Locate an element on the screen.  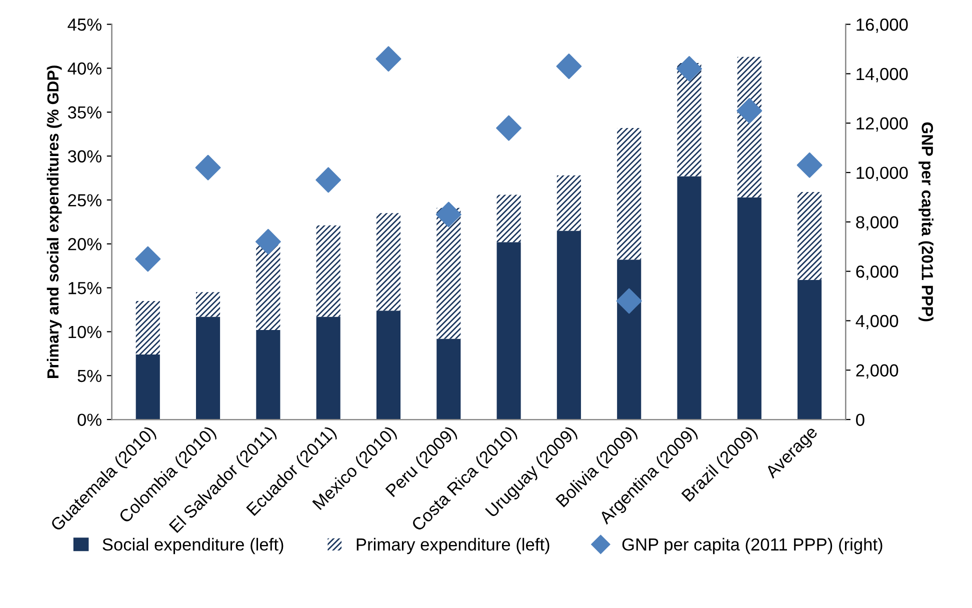
y2-tick-label: 12,000 is located at coordinates (882, 124).